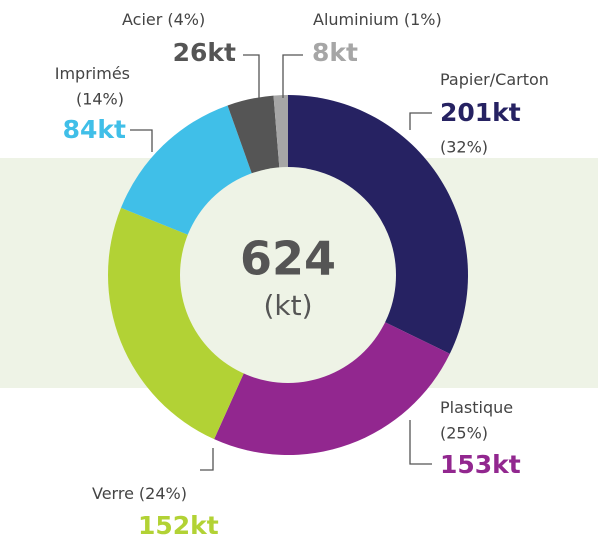 Image resolution: width=598 pixels, height=544 pixels. I want to click on category-name: Plastique, so click(476, 407).